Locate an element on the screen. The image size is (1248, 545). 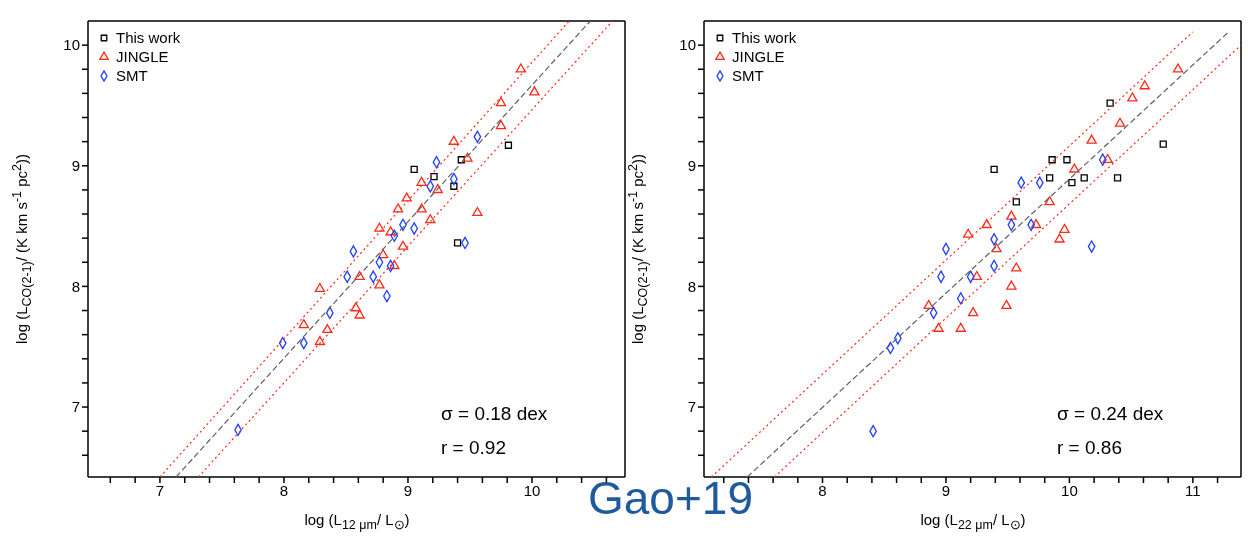
x-axis-title: log (L$_{22 μm}$/ L$_{⊙}$) is located at coordinates (973, 521).